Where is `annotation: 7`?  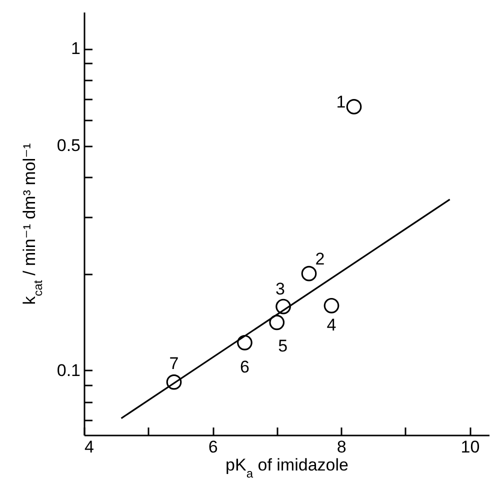
annotation: 7 is located at coordinates (174, 364).